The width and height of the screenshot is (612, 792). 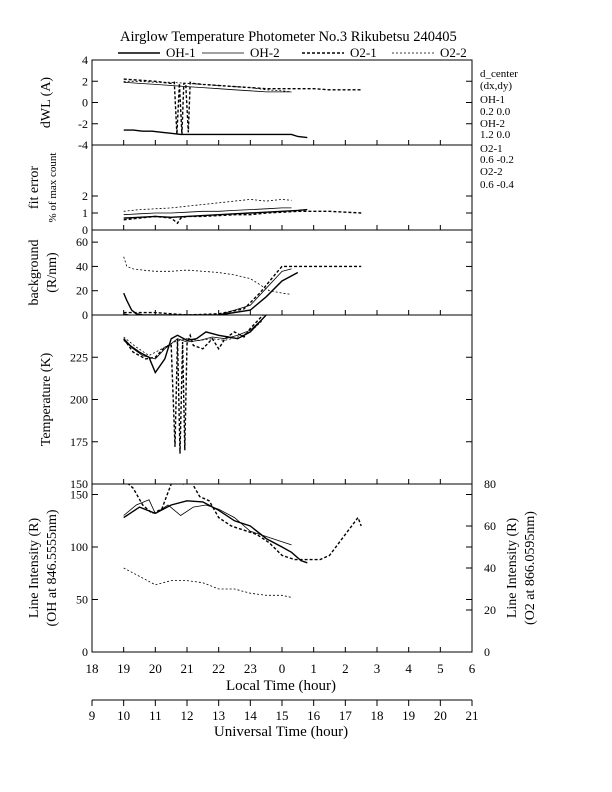 What do you see at coordinates (79, 547) in the screenshot?
I see `y-tick-label: 100` at bounding box center [79, 547].